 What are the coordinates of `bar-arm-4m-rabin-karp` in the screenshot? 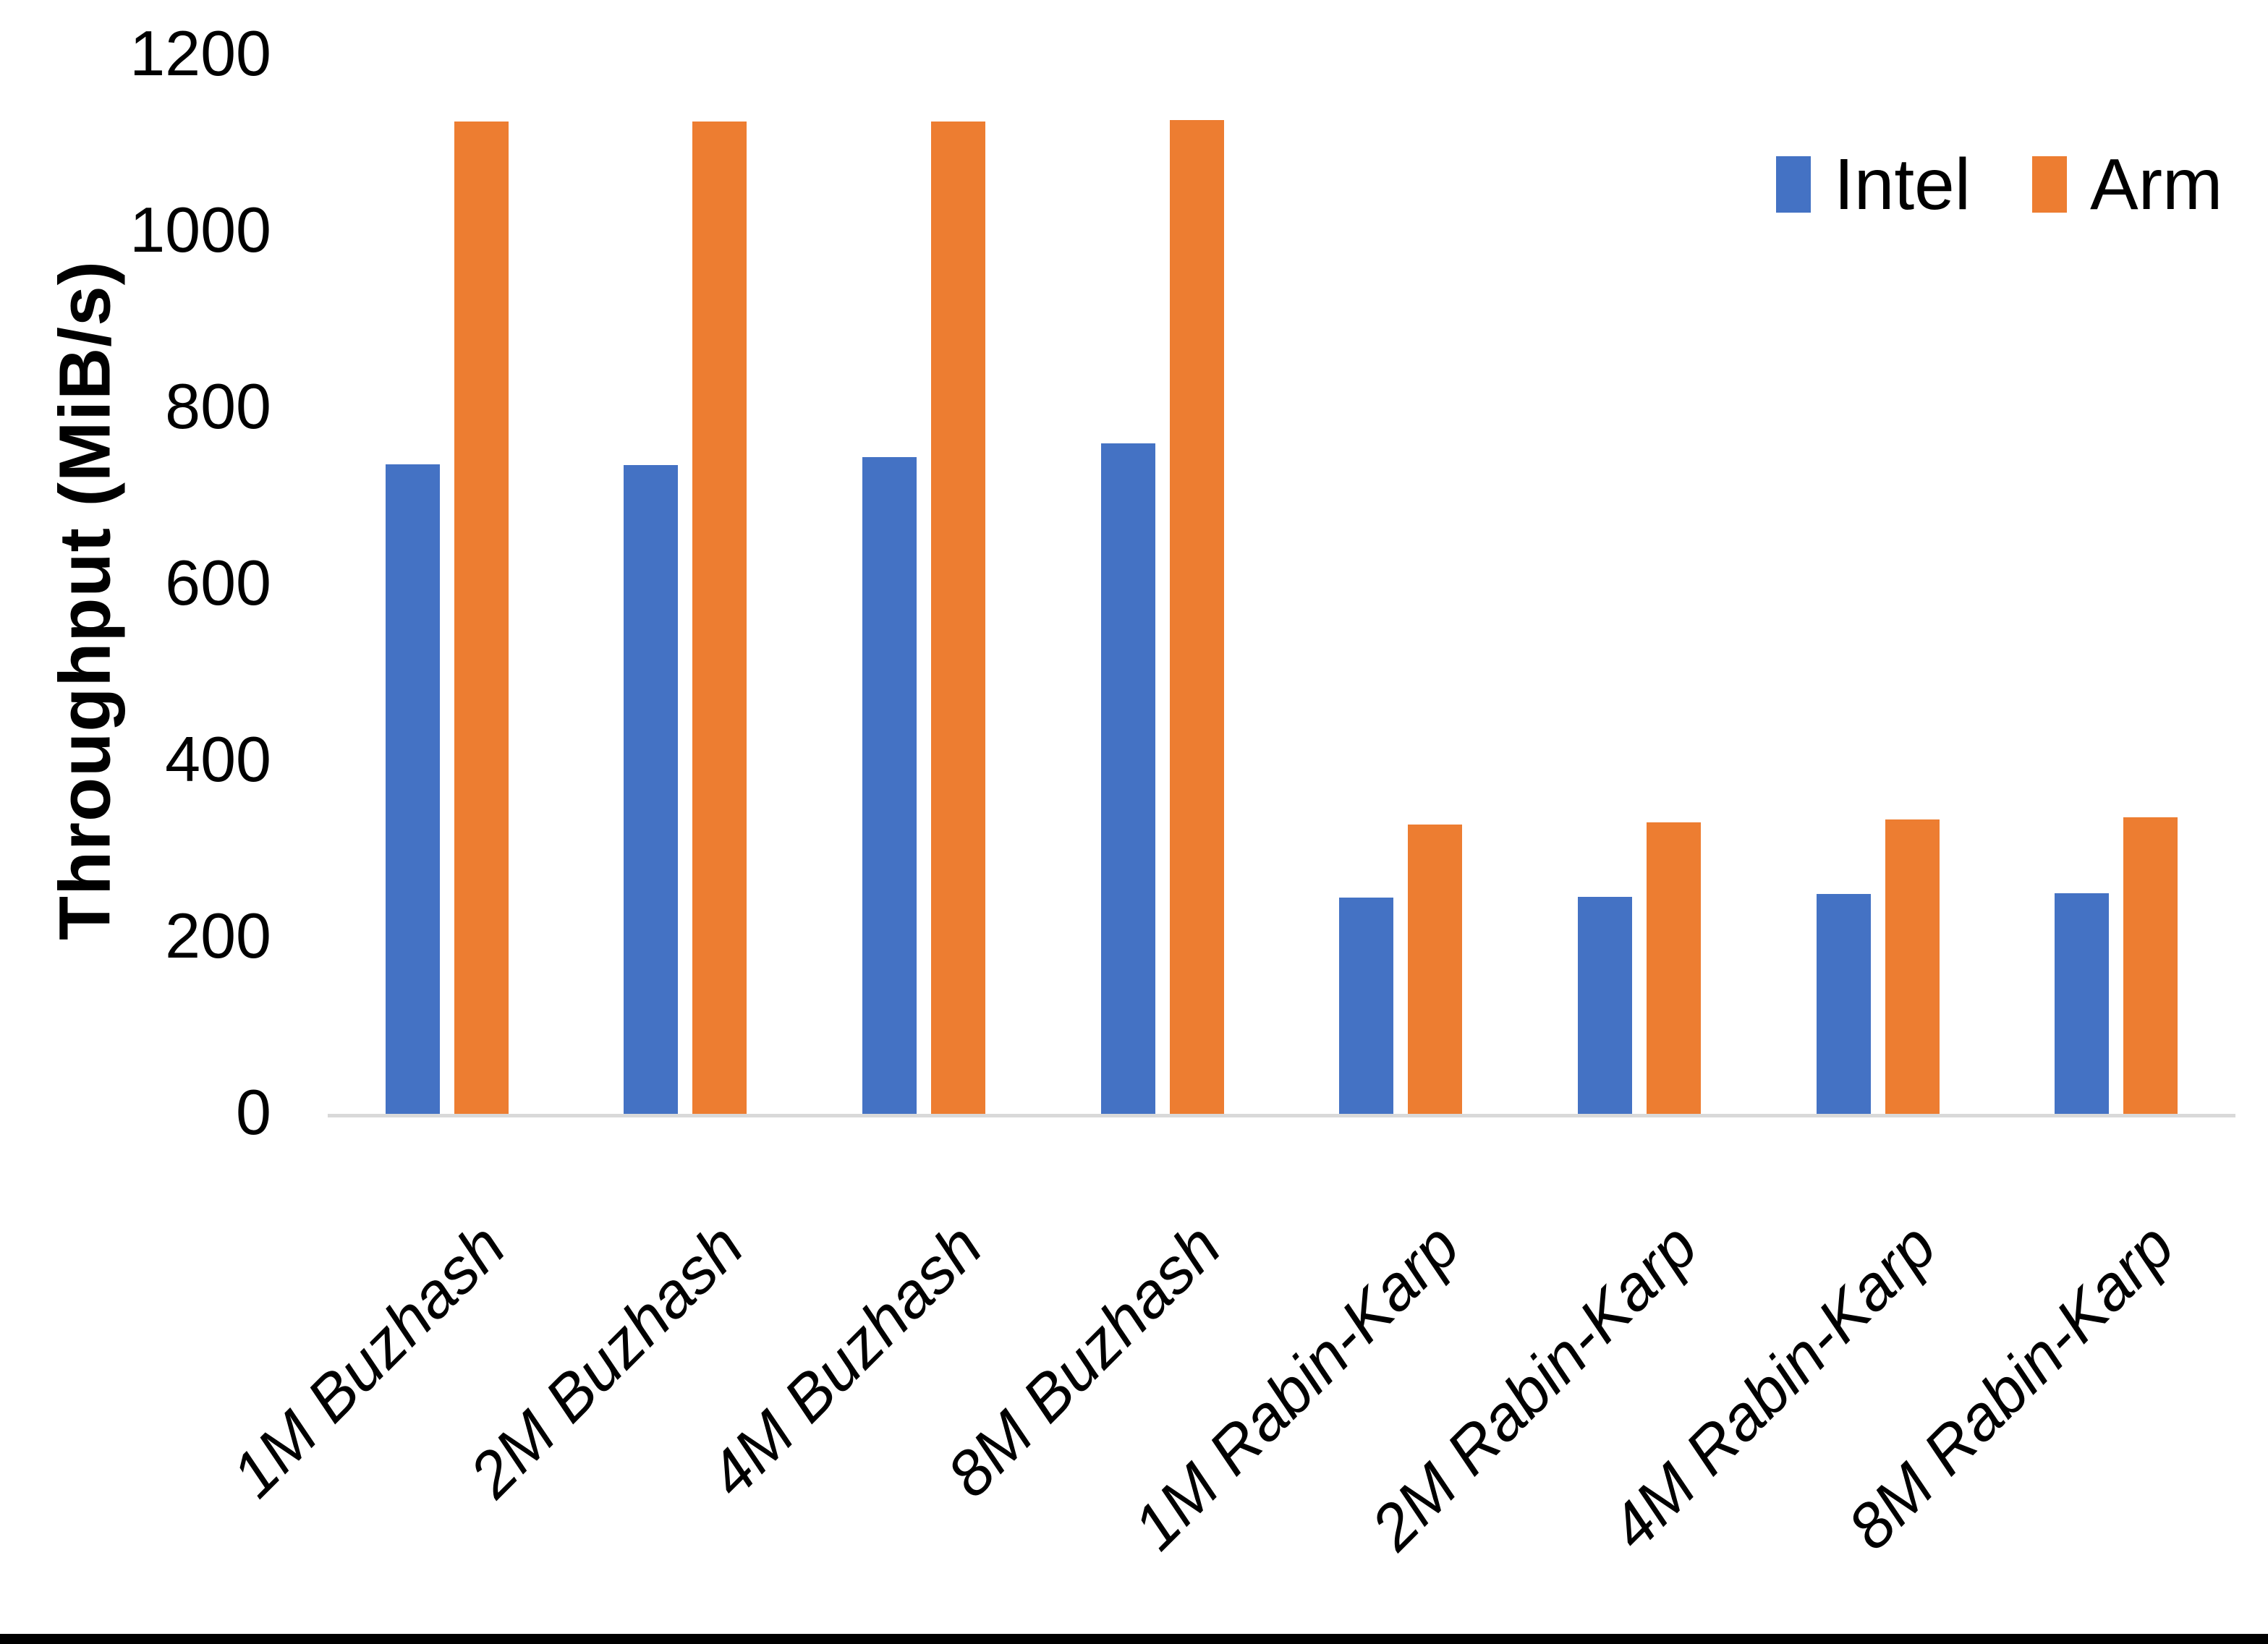 It's located at (1912, 966).